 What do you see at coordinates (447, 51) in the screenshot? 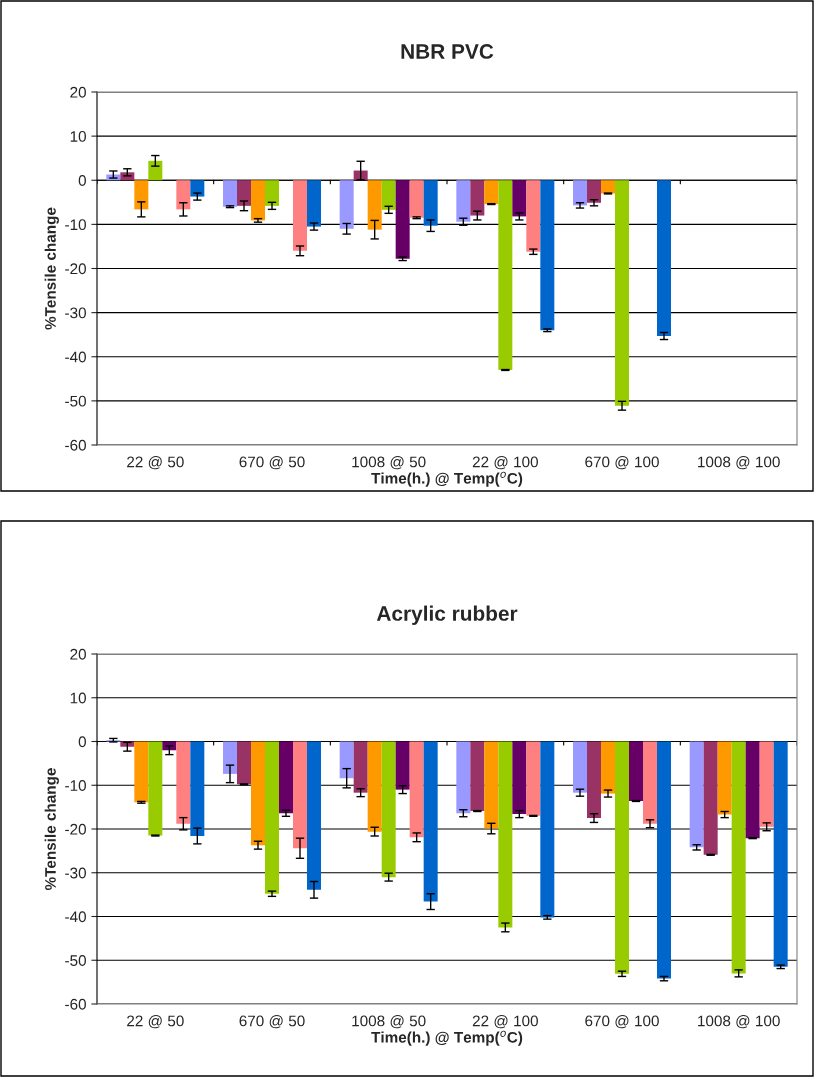
I see `chart-title: NBR PVC` at bounding box center [447, 51].